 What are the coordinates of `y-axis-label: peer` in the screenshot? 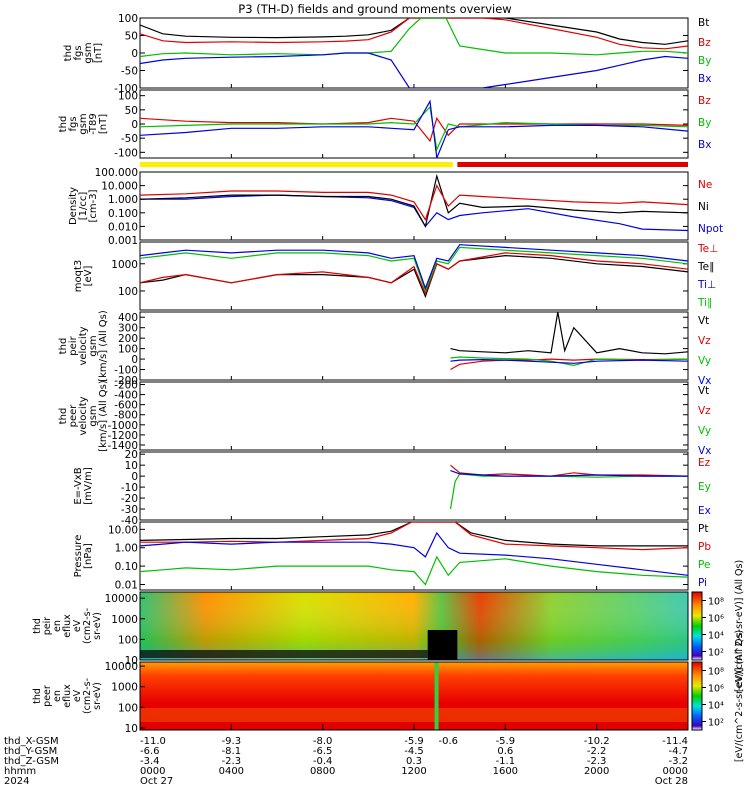 It's located at (73, 416).